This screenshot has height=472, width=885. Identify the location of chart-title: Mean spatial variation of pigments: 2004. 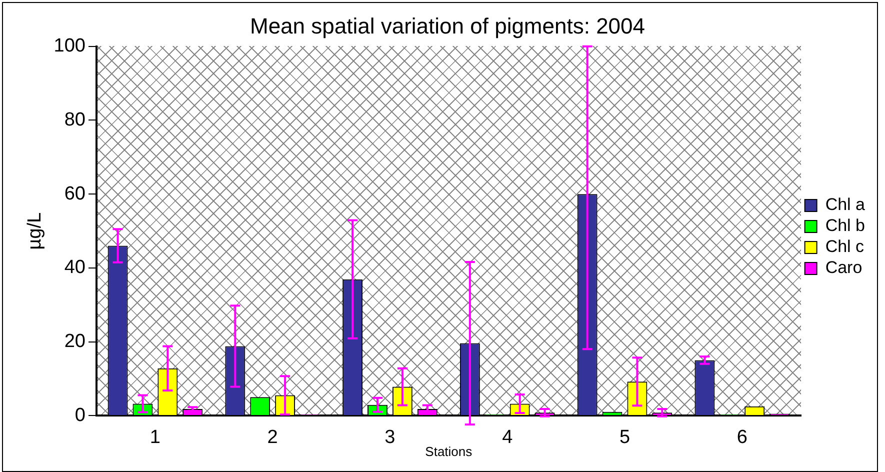
(448, 25).